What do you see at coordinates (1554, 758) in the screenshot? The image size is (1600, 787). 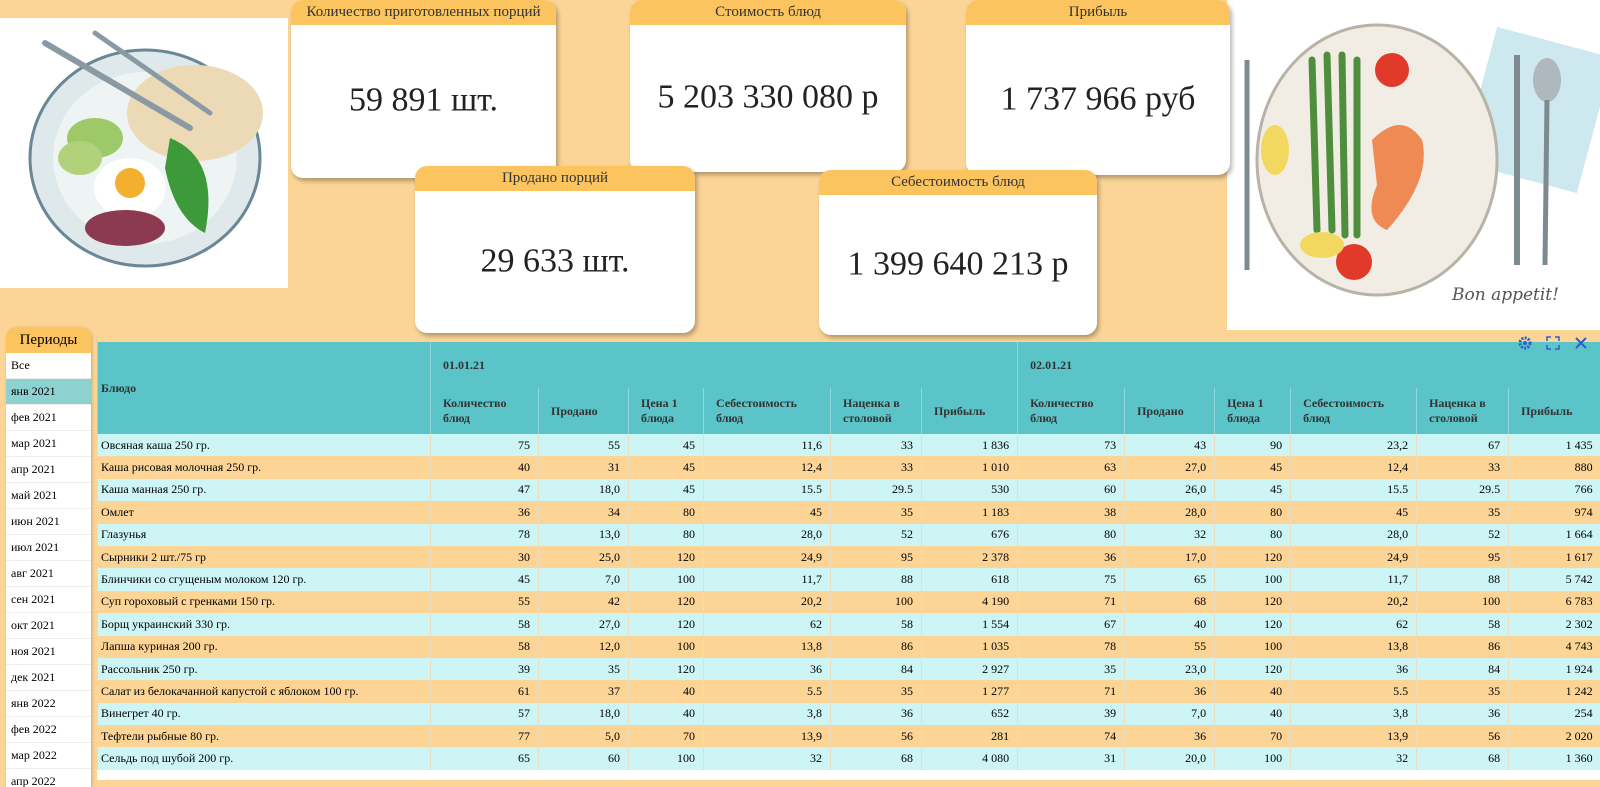 I see `table-cell: 1 360` at bounding box center [1554, 758].